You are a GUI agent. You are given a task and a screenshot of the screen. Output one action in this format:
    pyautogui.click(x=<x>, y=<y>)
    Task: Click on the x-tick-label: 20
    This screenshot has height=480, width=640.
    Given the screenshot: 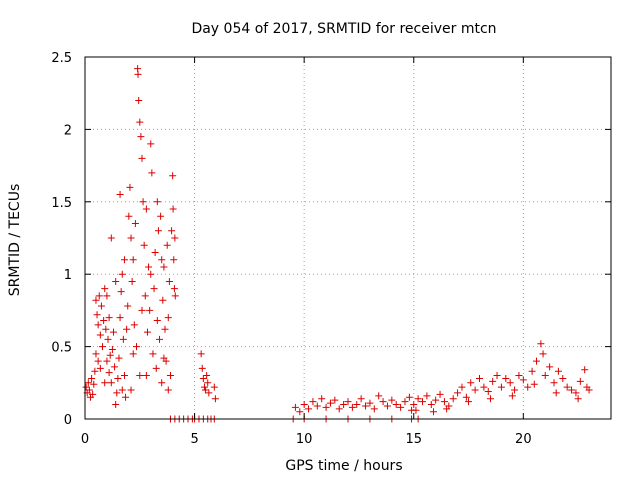 What is the action you would take?
    pyautogui.click(x=523, y=439)
    